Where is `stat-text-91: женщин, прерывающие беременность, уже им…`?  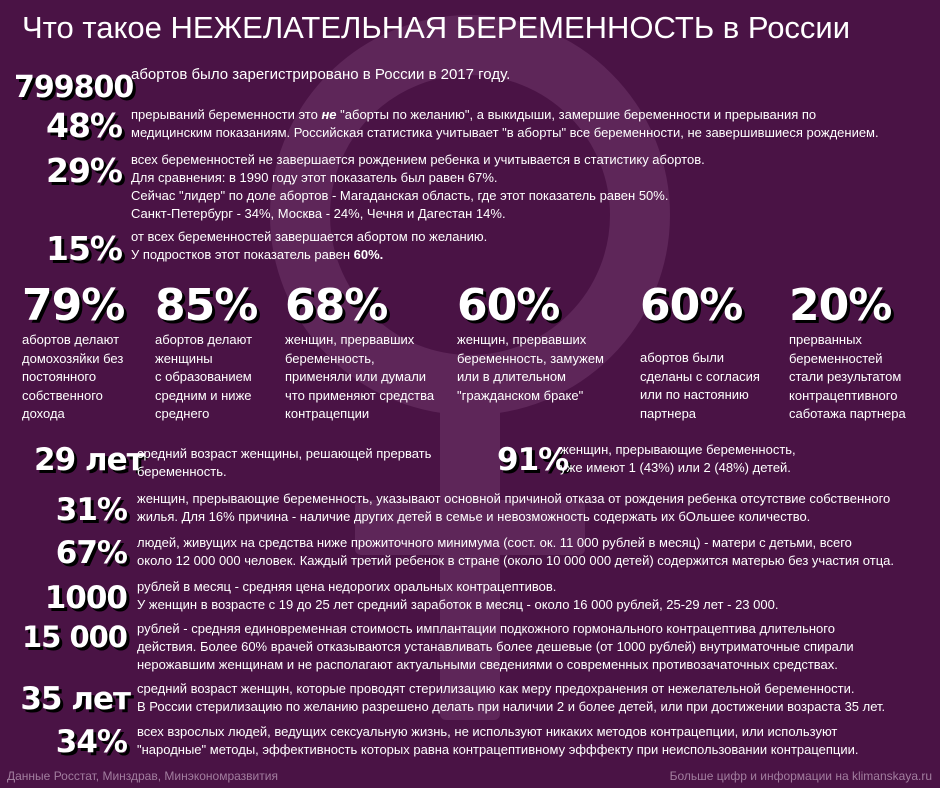
stat-text-91: женщин, прерывающие беременность, уже им… is located at coordinates (678, 458).